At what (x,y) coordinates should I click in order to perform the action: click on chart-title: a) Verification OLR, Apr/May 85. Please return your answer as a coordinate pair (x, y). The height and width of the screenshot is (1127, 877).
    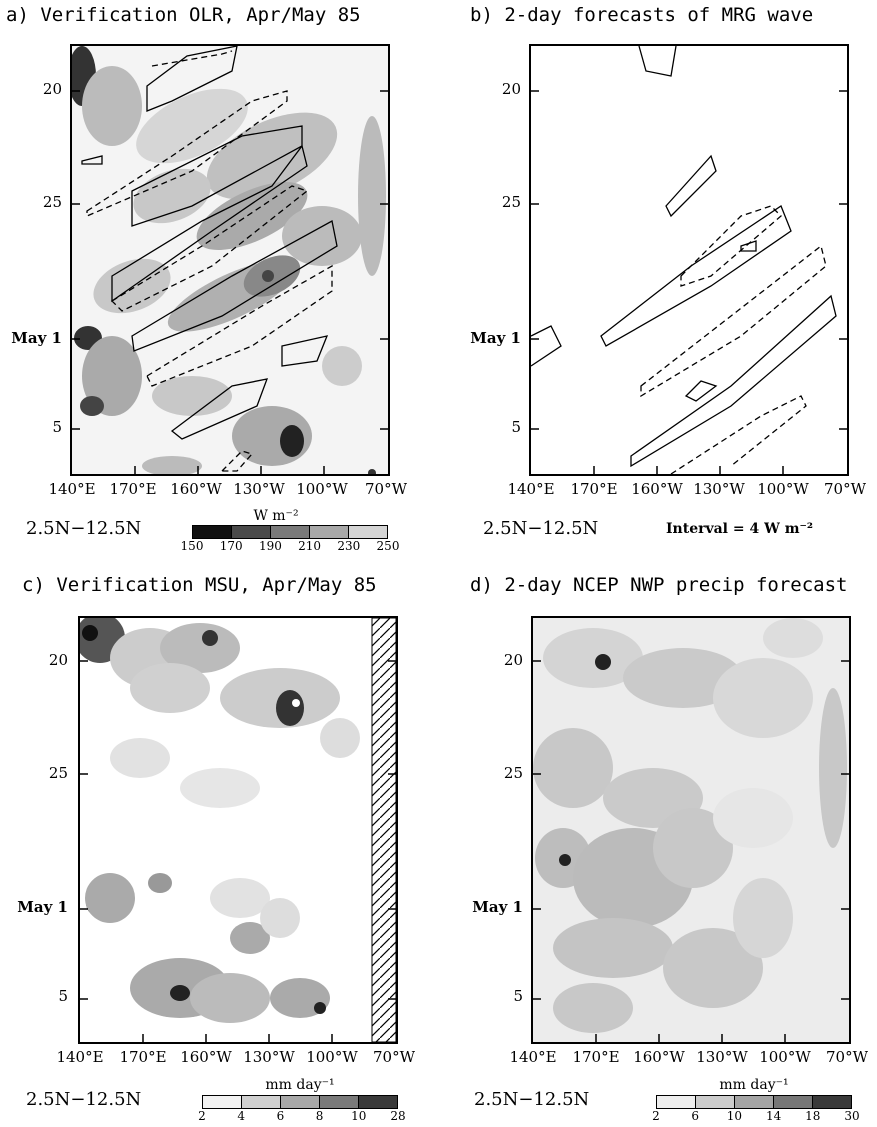
    Looking at the image, I should click on (183, 15).